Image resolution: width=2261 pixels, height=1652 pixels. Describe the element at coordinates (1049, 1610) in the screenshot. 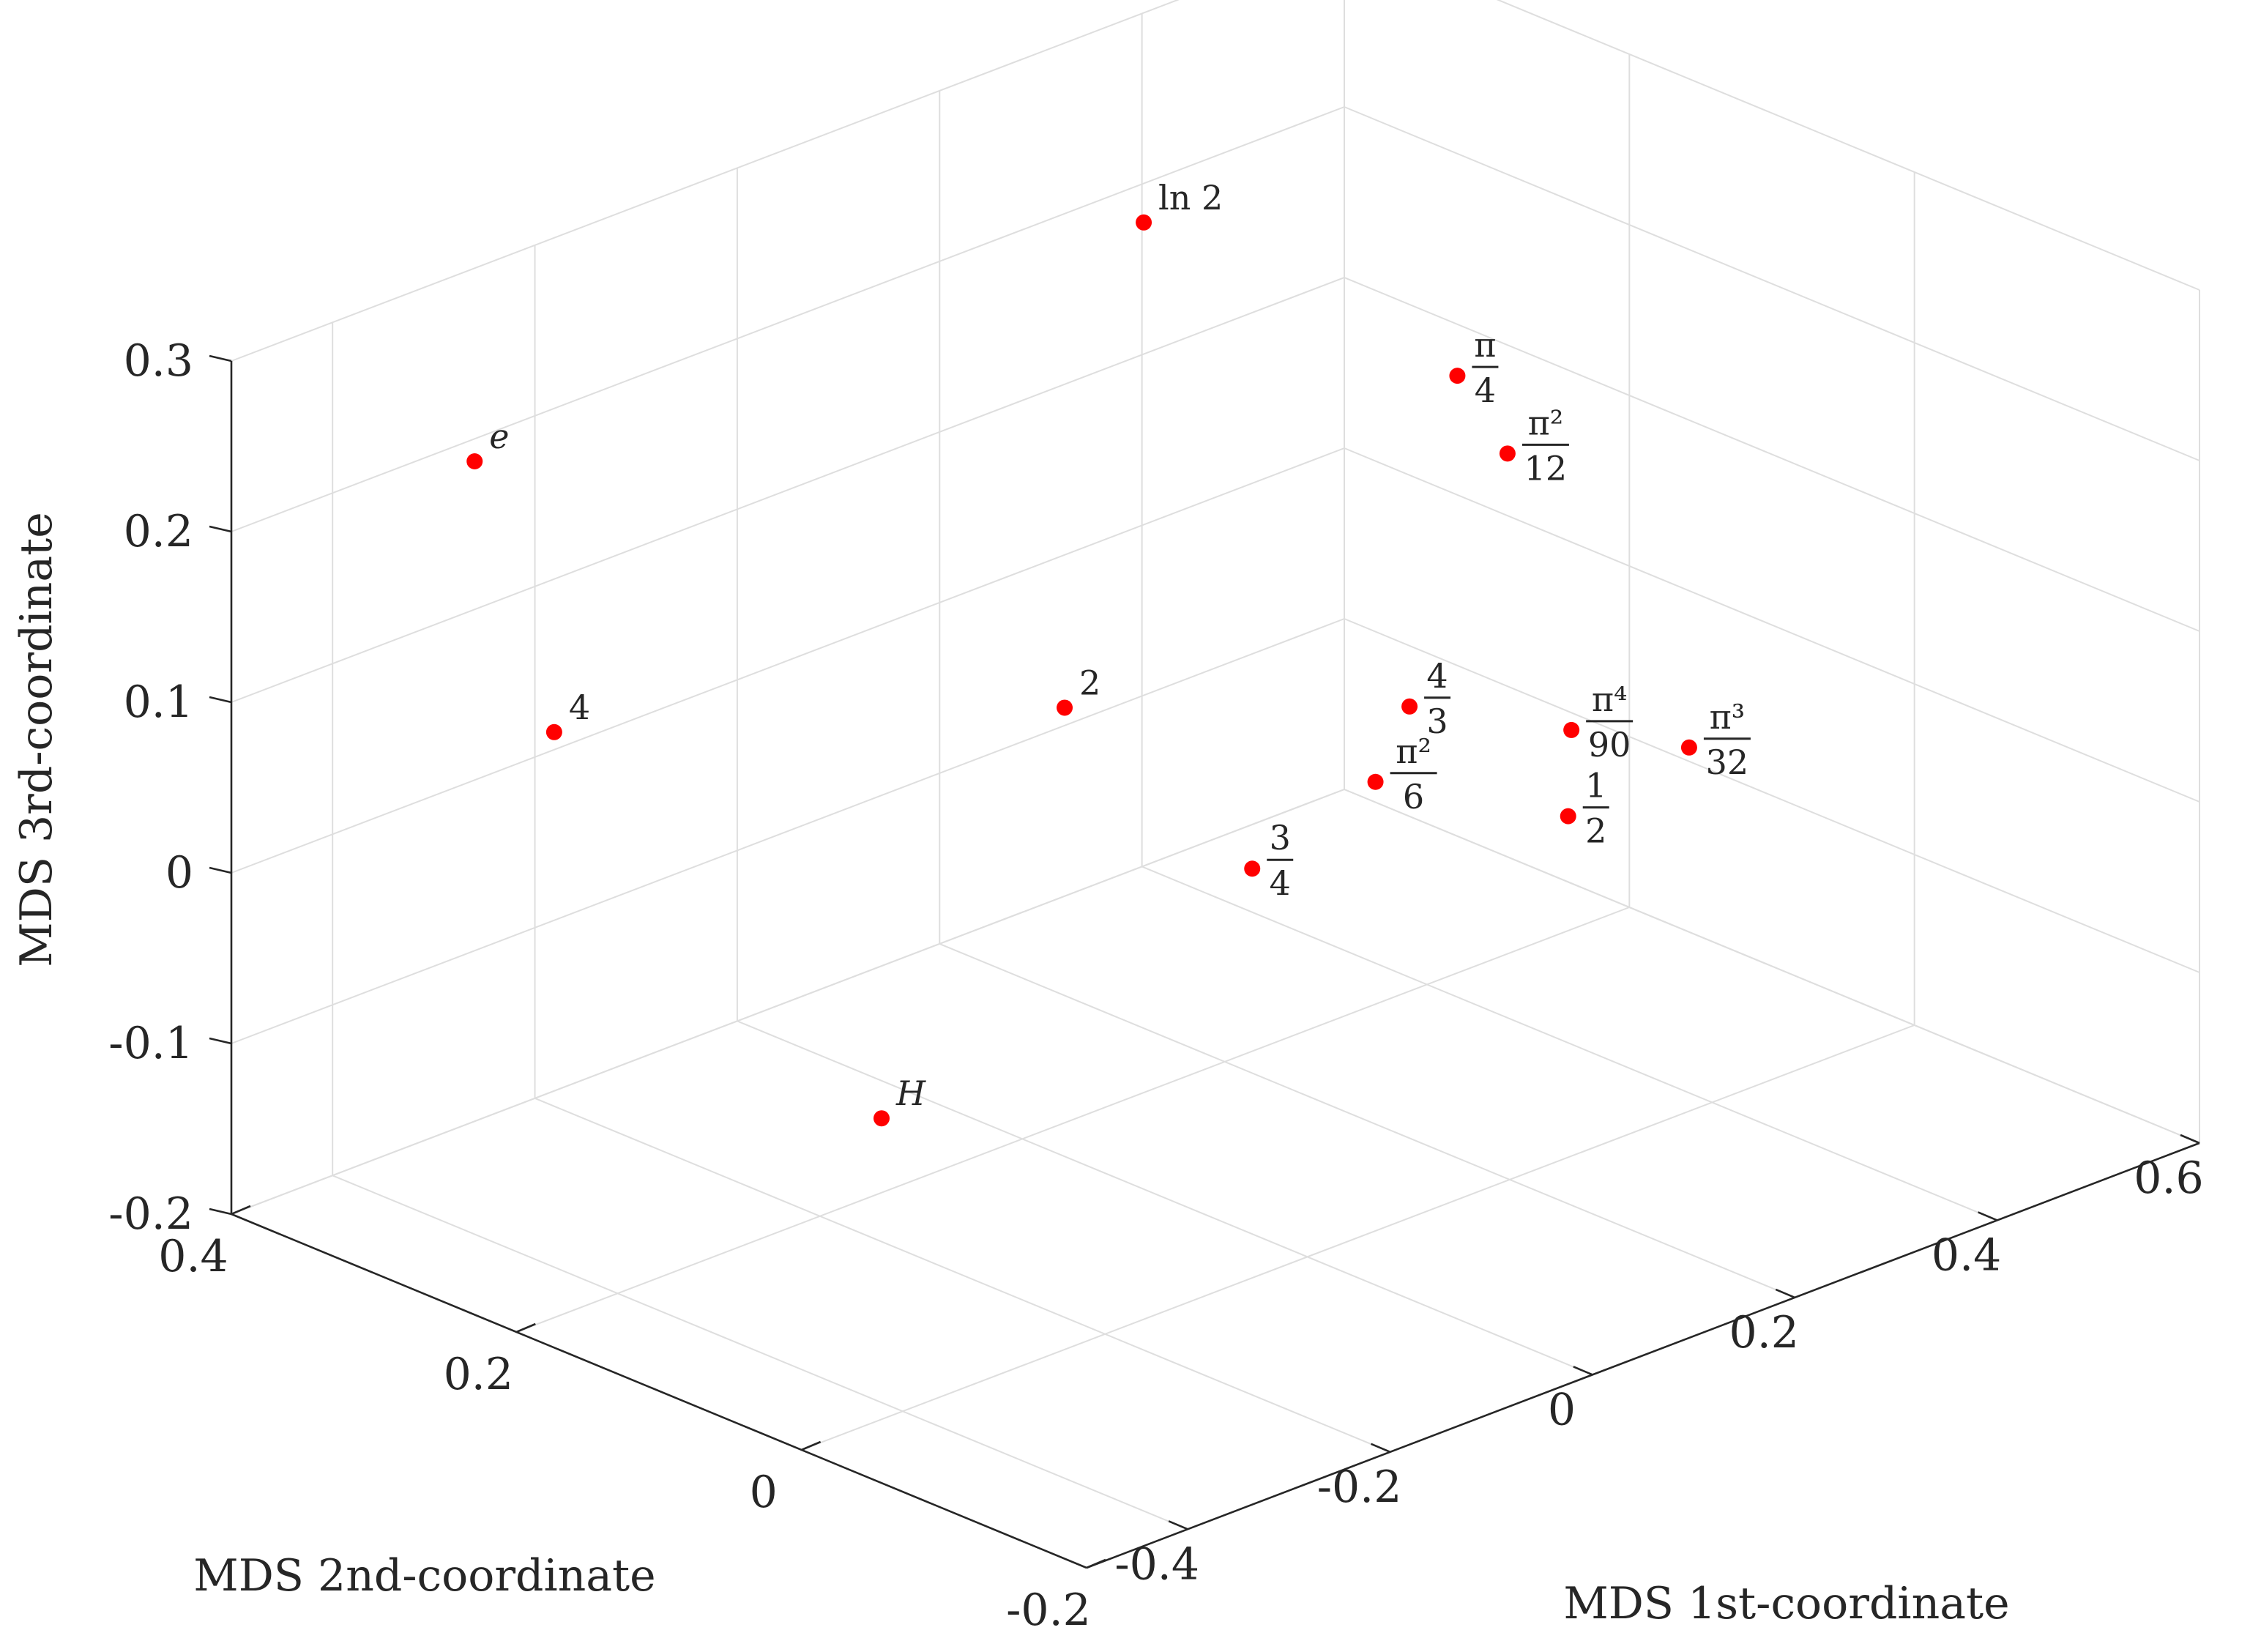

I see `y-tick-label: -0.2` at that location.